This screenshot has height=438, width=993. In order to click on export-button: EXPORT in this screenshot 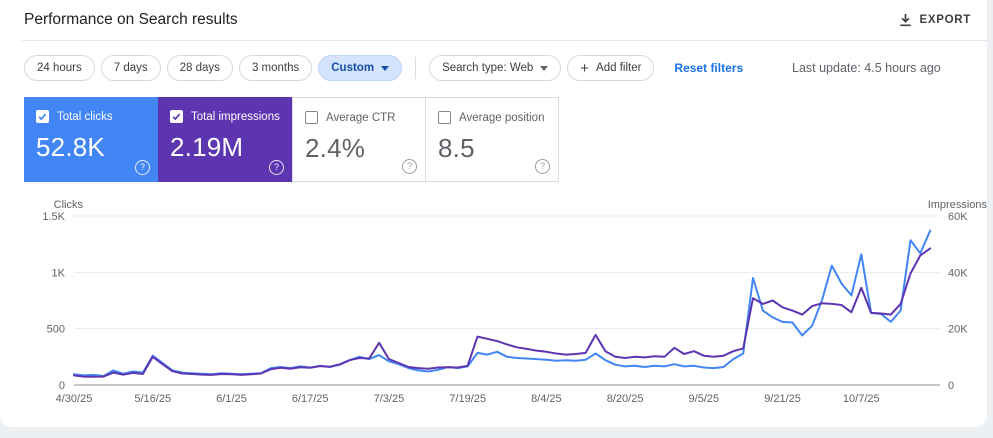, I will do `click(935, 20)`.